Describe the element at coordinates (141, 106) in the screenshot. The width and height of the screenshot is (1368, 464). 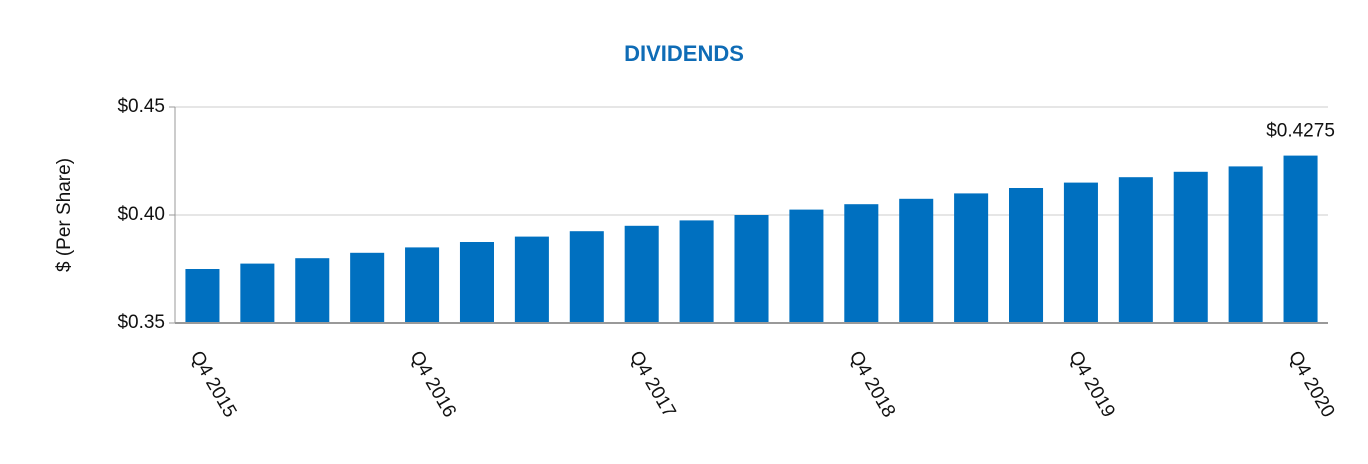
I see `y-tick-label: $0.45` at that location.